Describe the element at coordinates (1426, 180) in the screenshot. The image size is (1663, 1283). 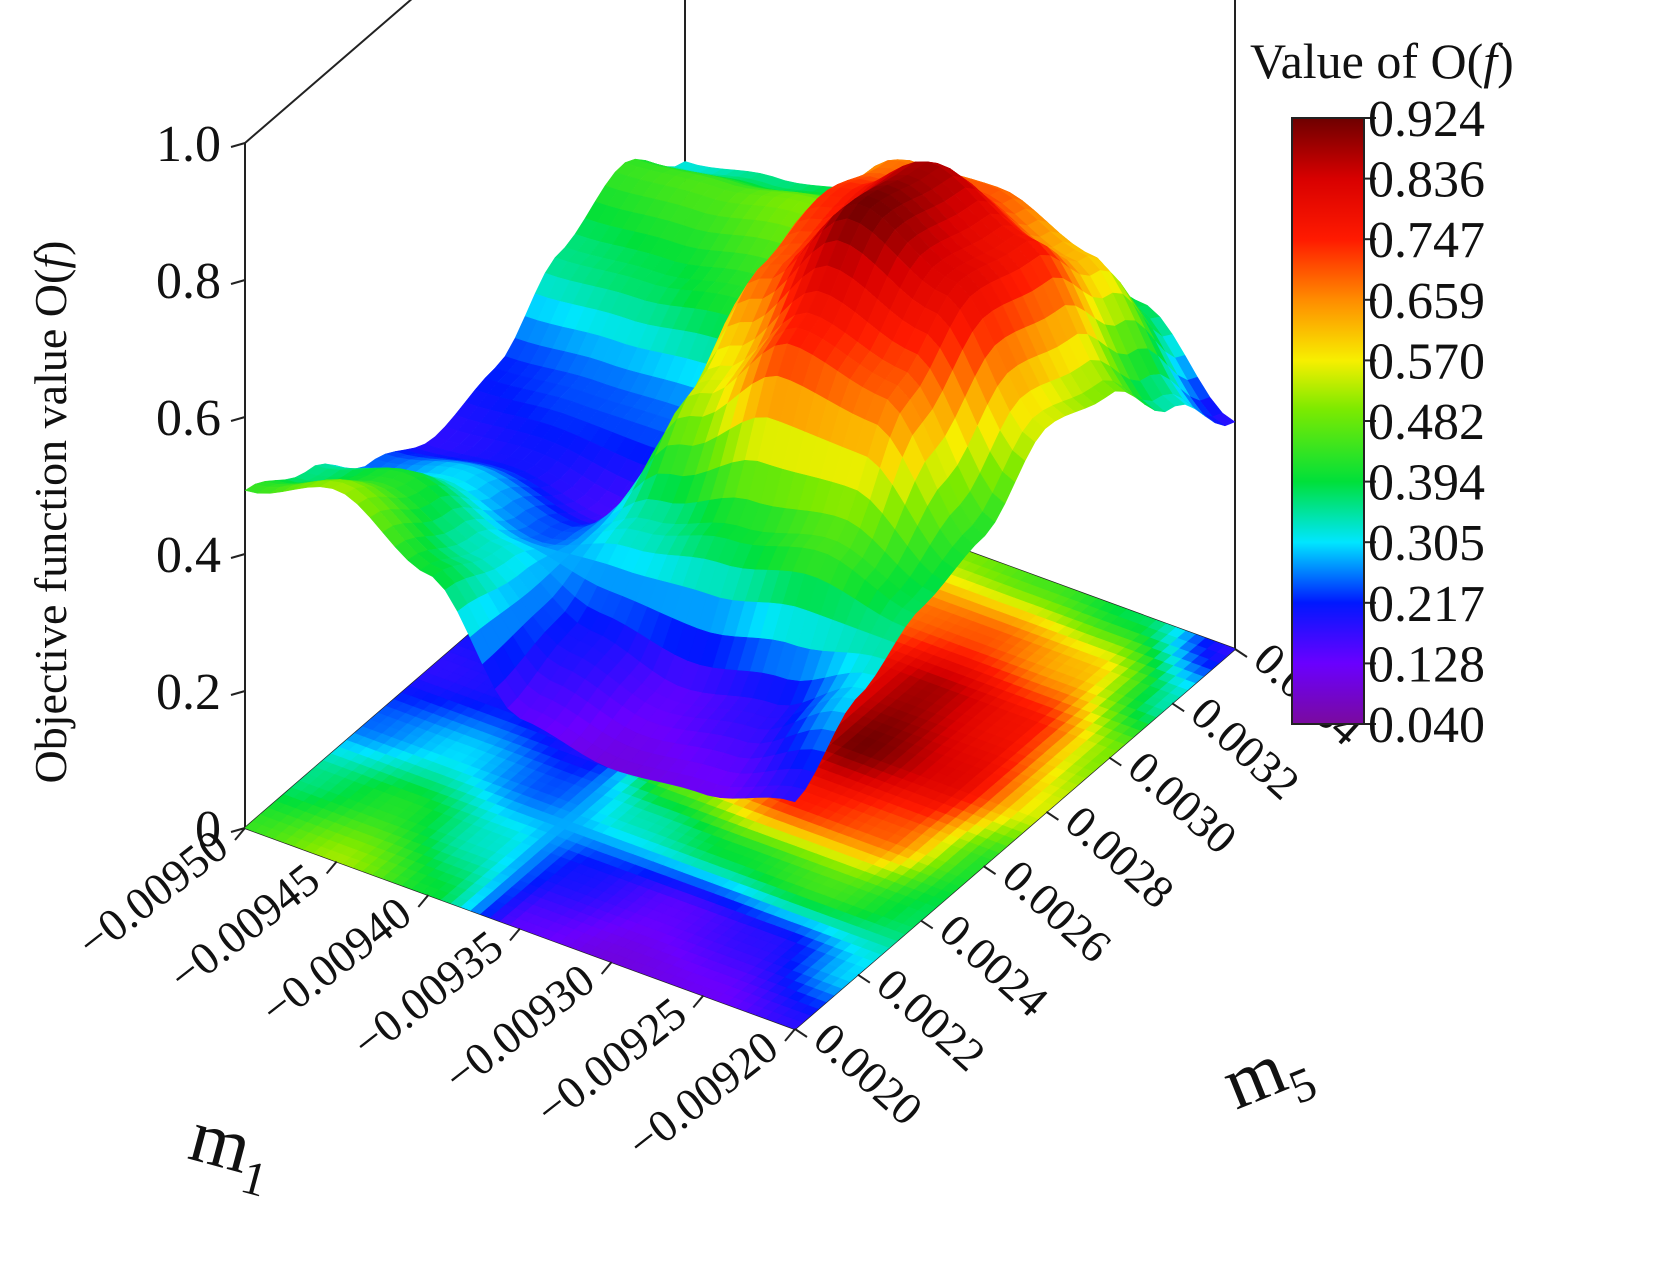
I see `colorbar-tick-label: 0.836` at that location.